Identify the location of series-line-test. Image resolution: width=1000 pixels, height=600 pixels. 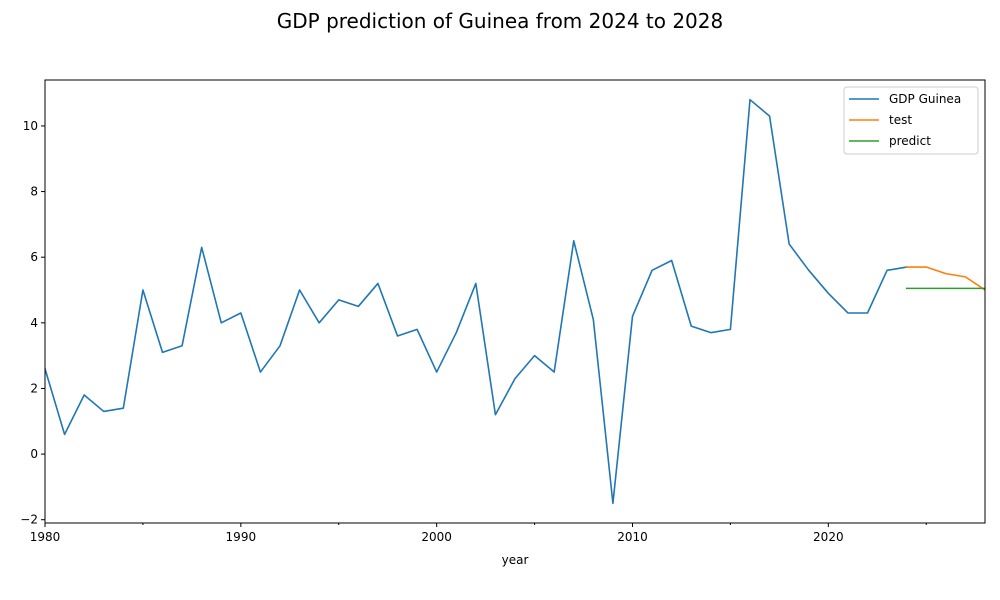
(945, 278).